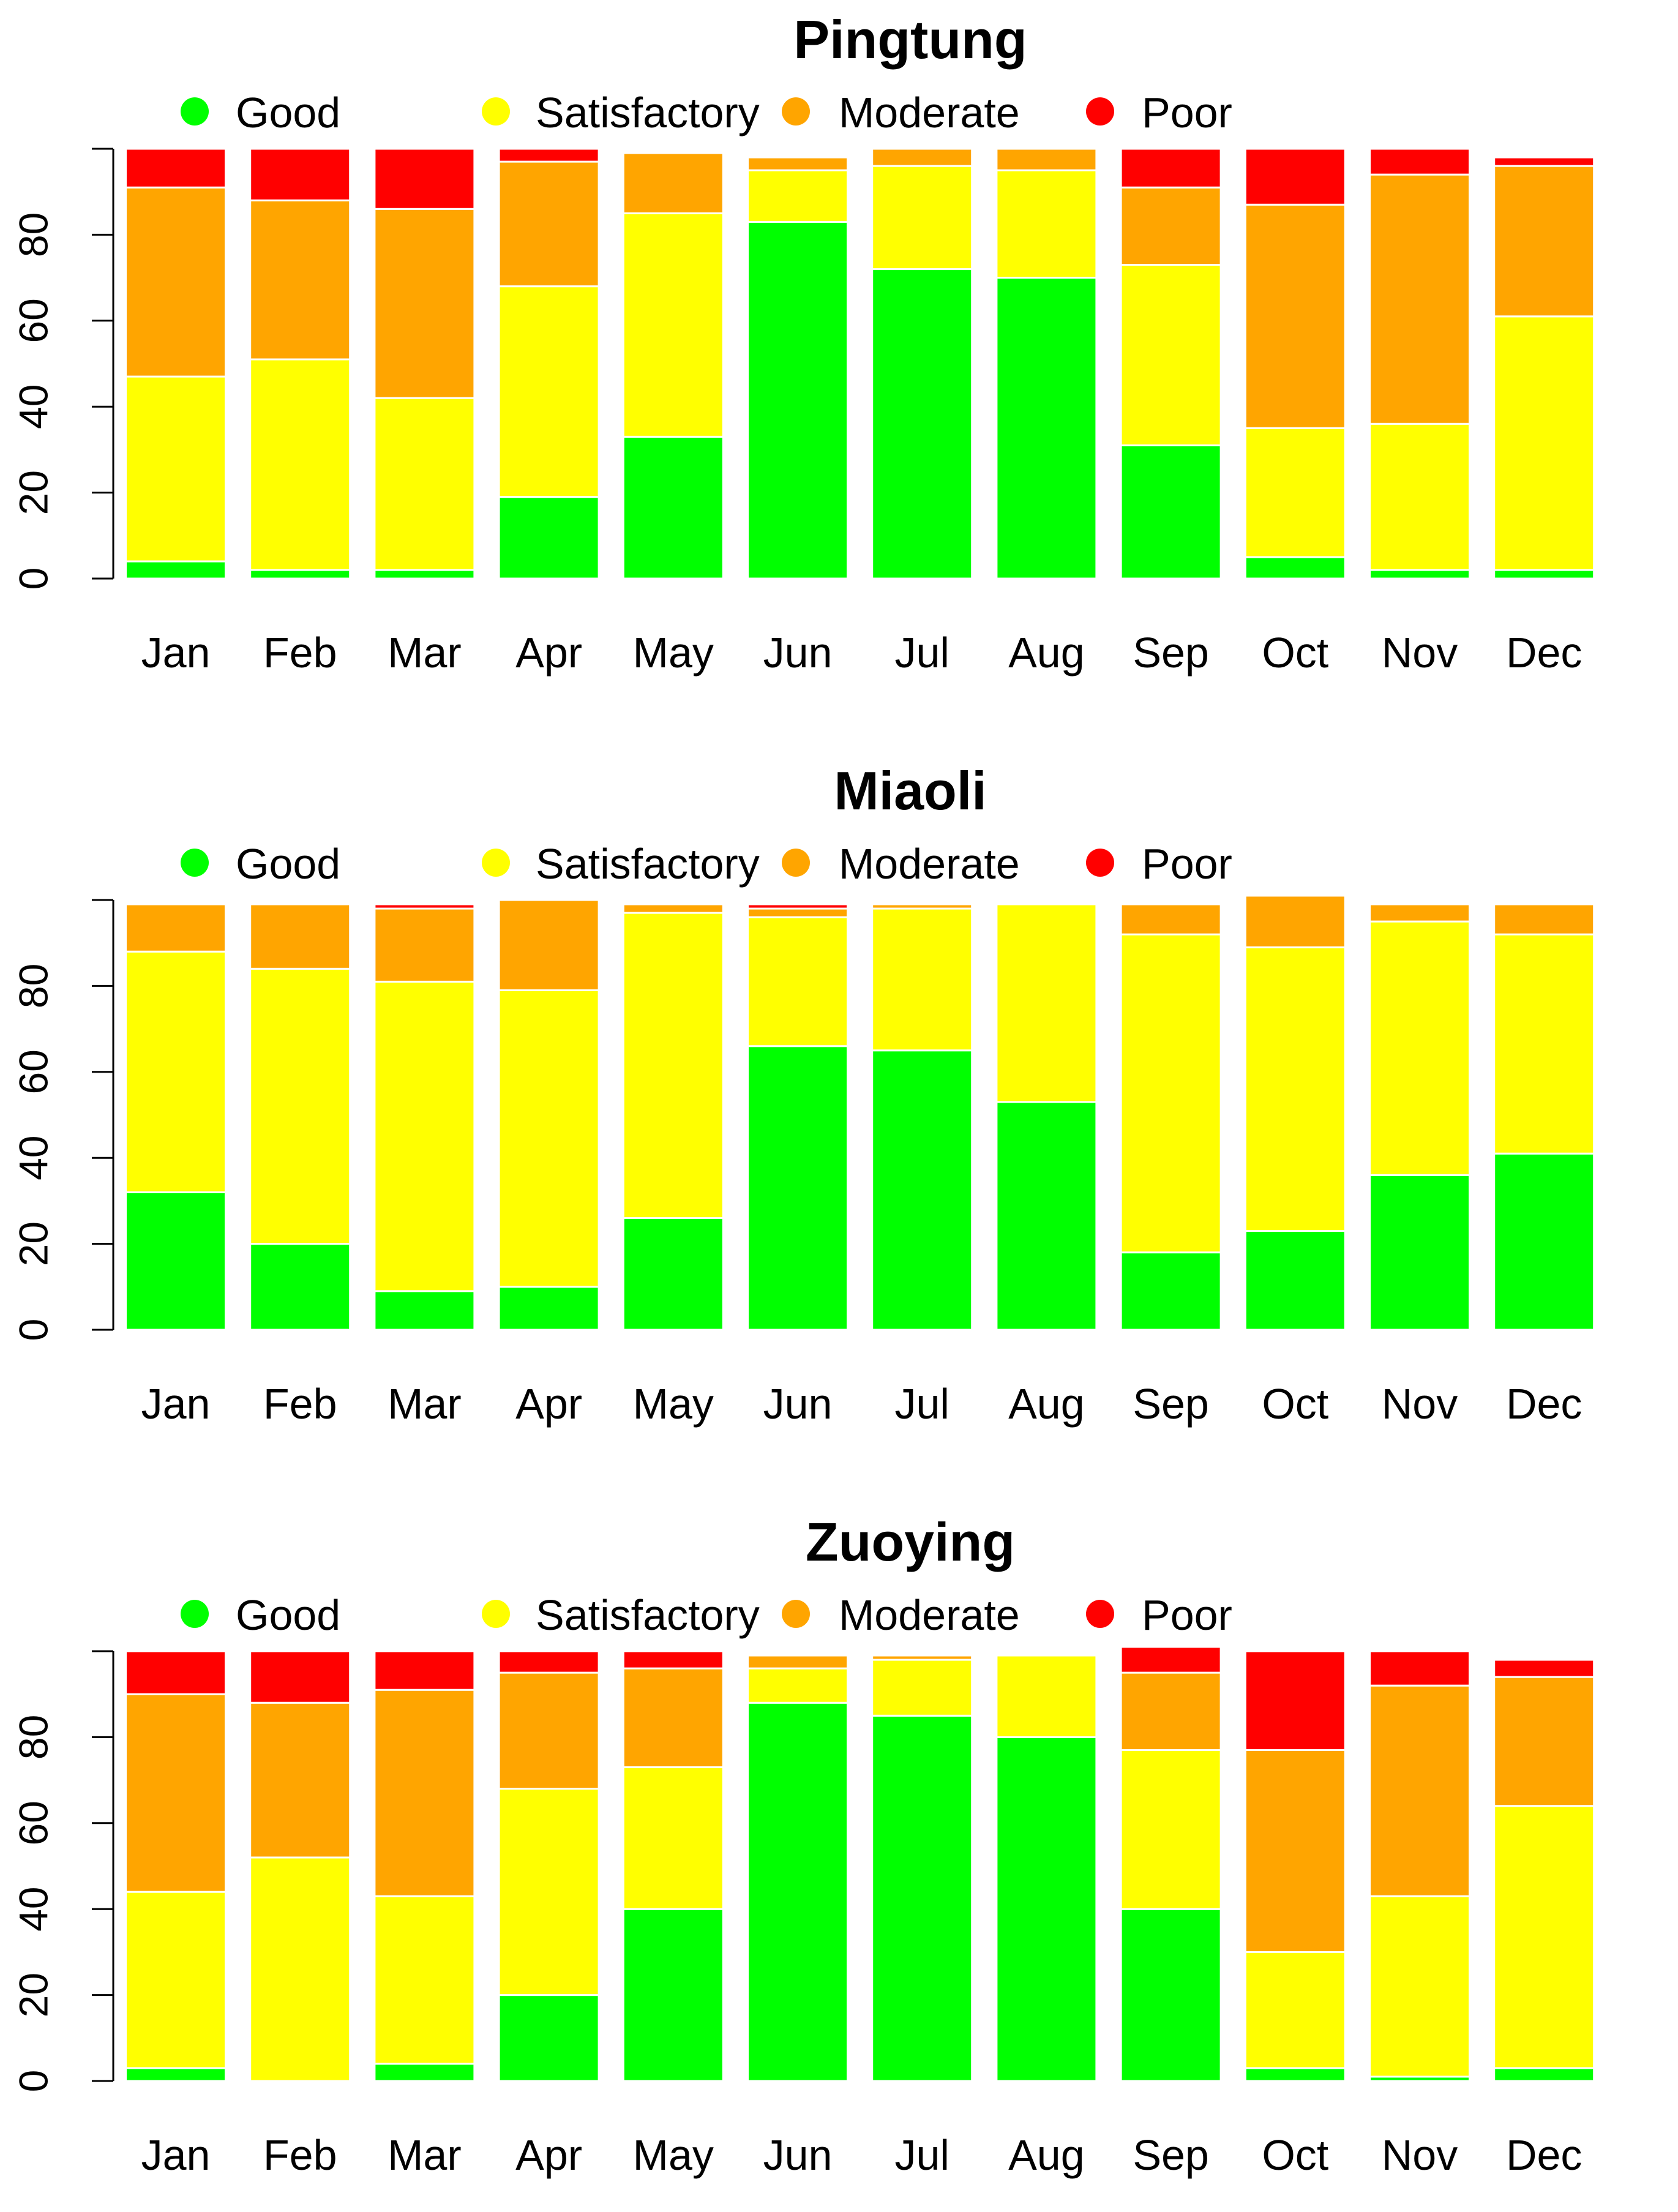 The width and height of the screenshot is (1678, 2212). I want to click on bar-segment-satisfactory-may, so click(673, 1065).